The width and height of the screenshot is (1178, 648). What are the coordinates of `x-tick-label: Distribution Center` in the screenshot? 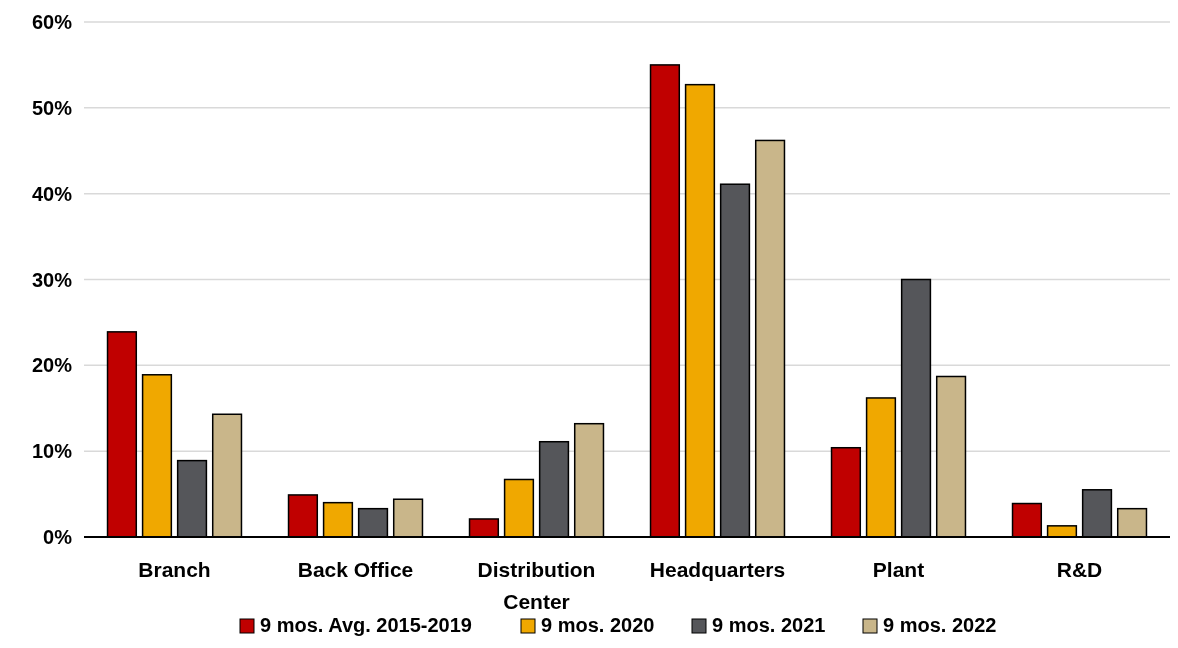 It's located at (536, 585).